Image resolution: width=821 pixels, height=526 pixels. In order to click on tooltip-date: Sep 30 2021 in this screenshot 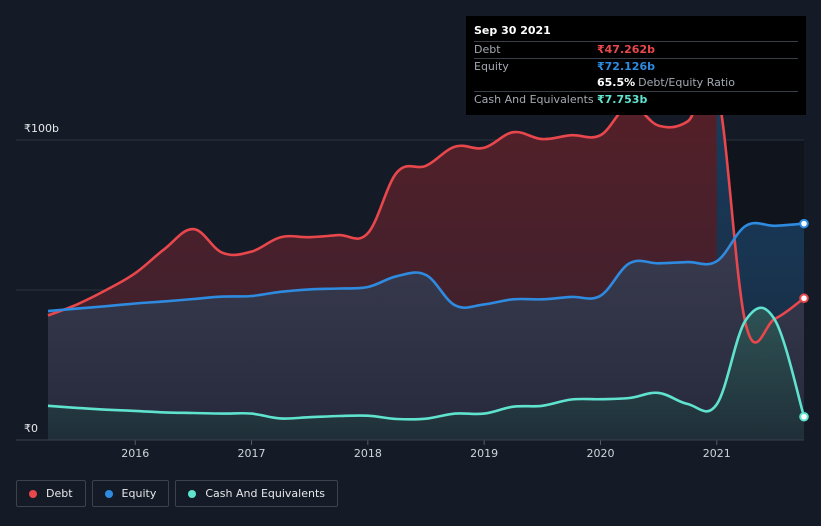, I will do `click(512, 30)`.